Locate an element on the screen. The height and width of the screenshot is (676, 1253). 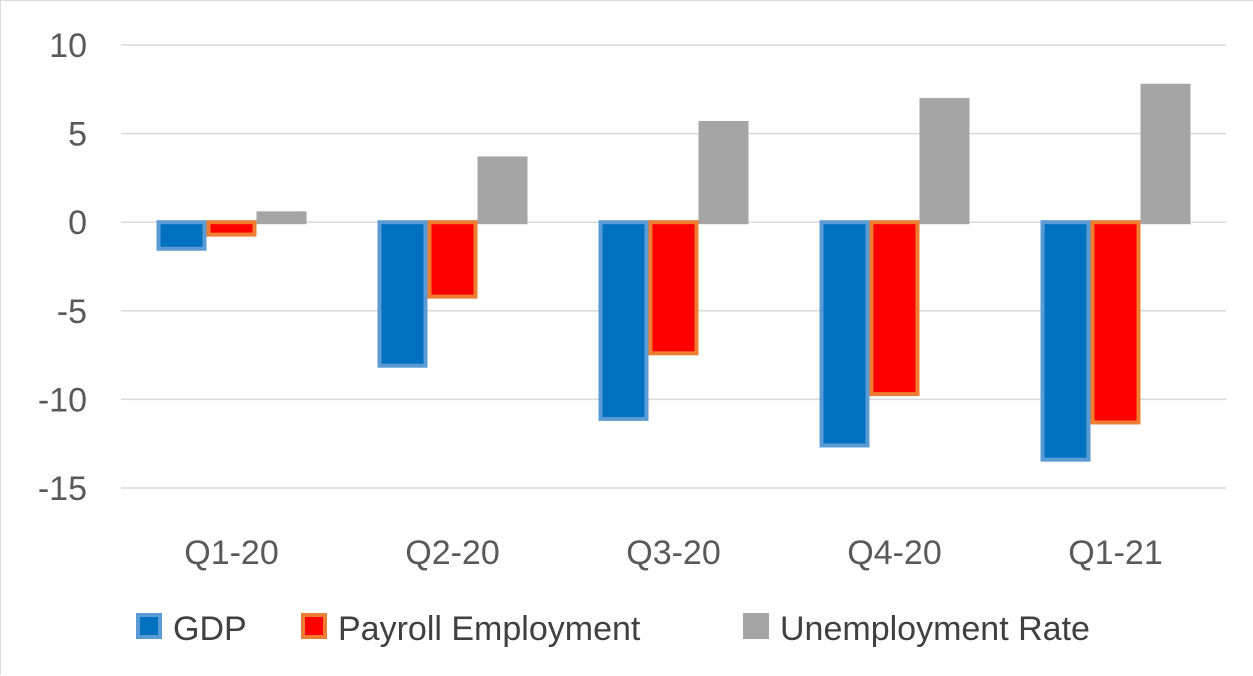
legend-label: Unemployment Rate is located at coordinates (935, 629).